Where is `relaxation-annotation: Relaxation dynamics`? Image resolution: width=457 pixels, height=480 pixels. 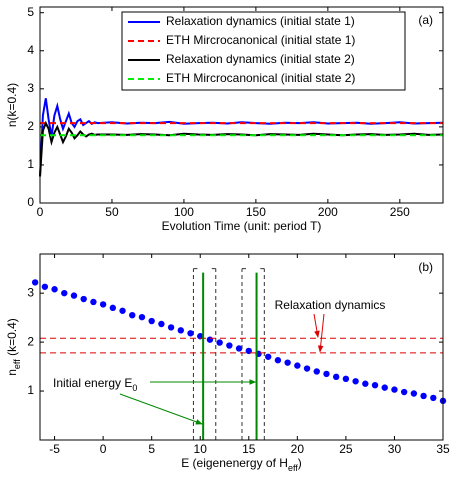 relaxation-annotation: Relaxation dynamics is located at coordinates (330, 305).